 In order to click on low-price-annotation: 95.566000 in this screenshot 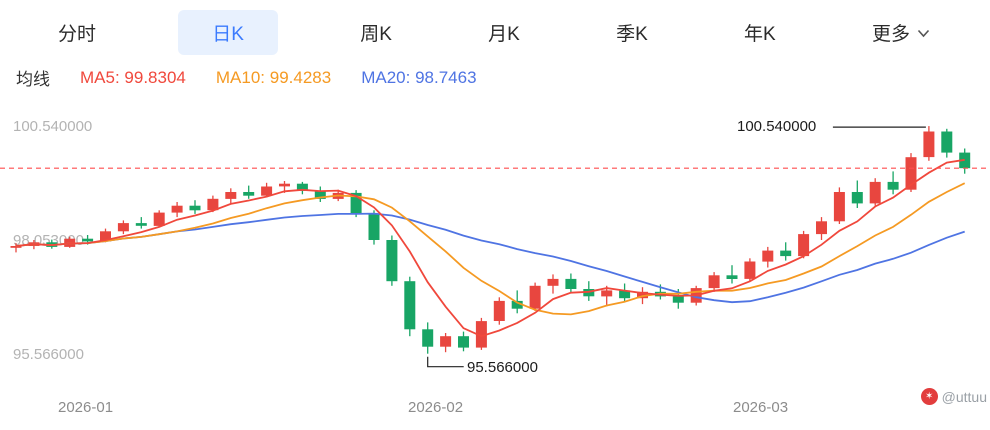, I will do `click(502, 367)`.